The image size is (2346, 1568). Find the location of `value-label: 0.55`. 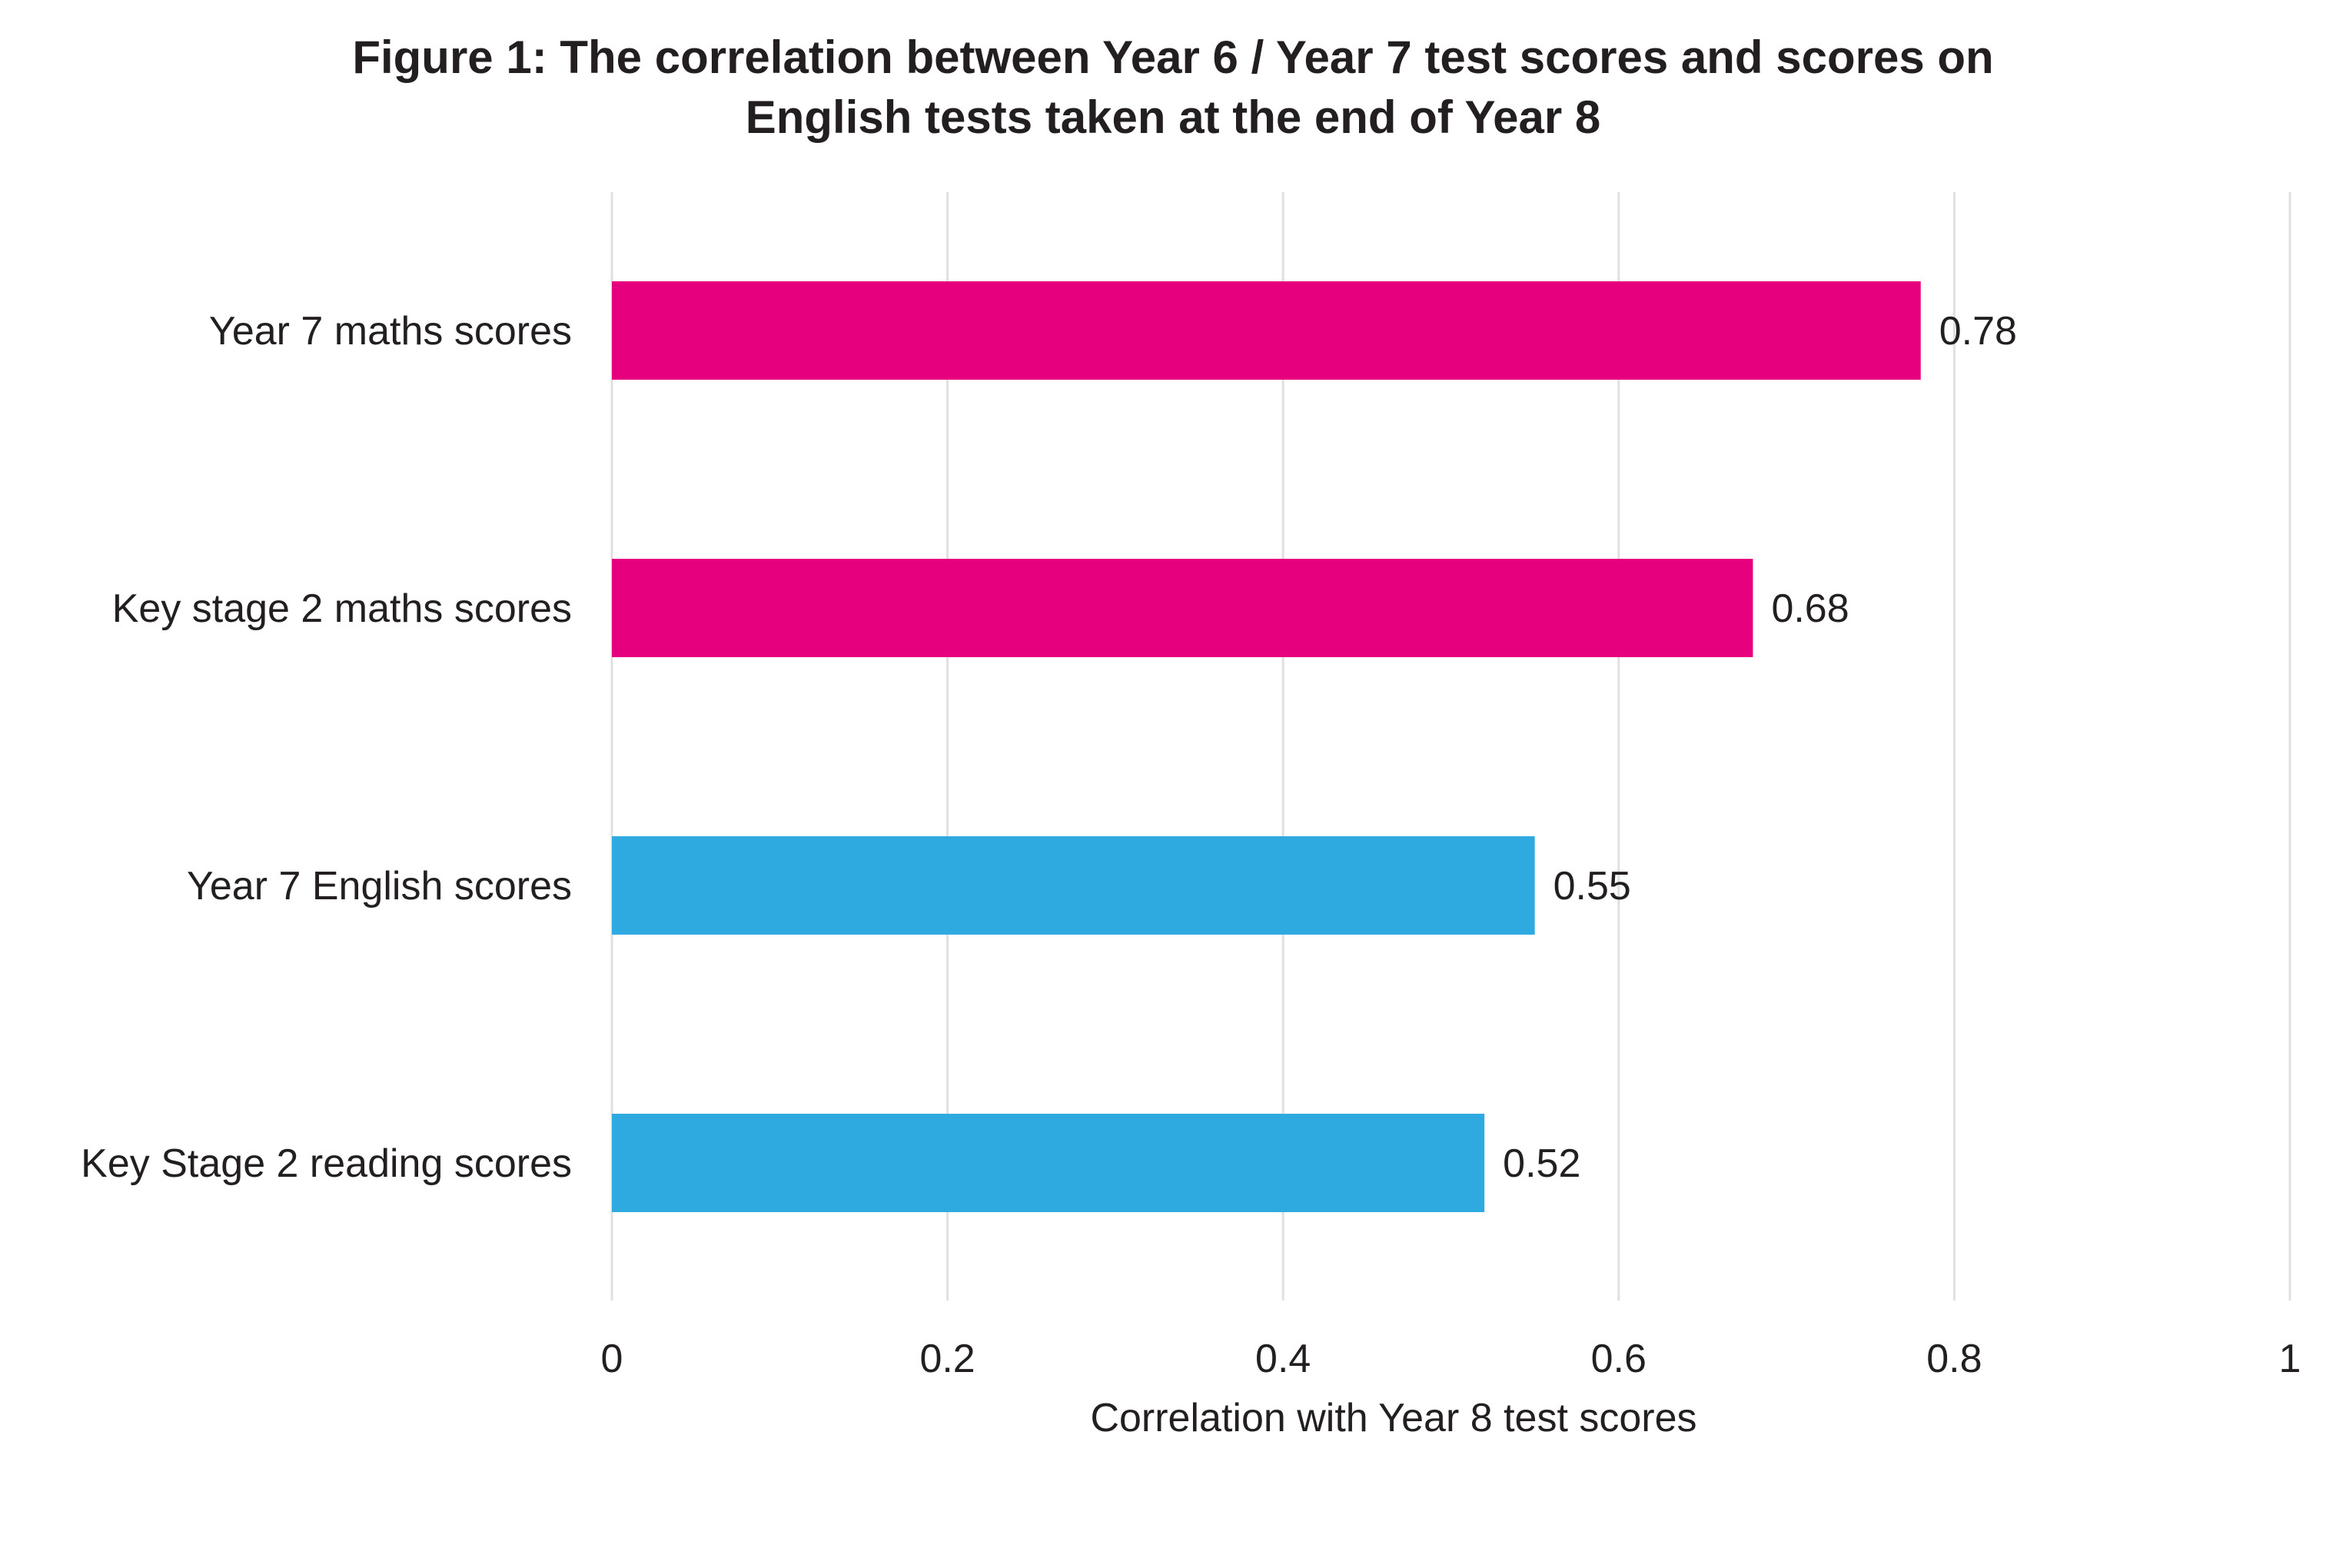

value-label: 0.55 is located at coordinates (1592, 886).